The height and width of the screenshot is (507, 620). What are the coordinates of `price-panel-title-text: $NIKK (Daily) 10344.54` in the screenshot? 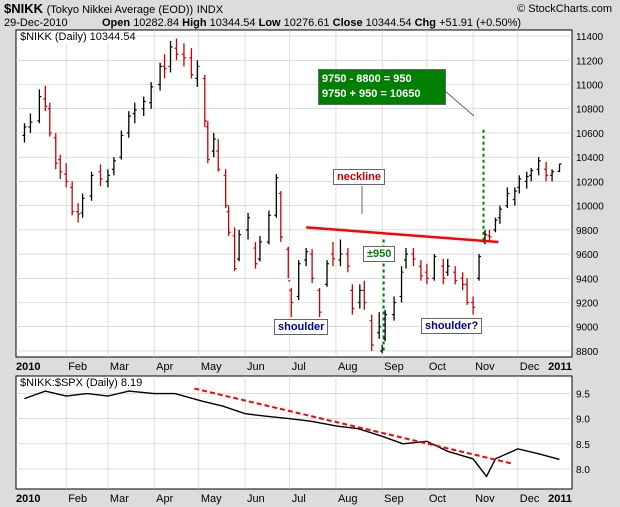 It's located at (78, 37).